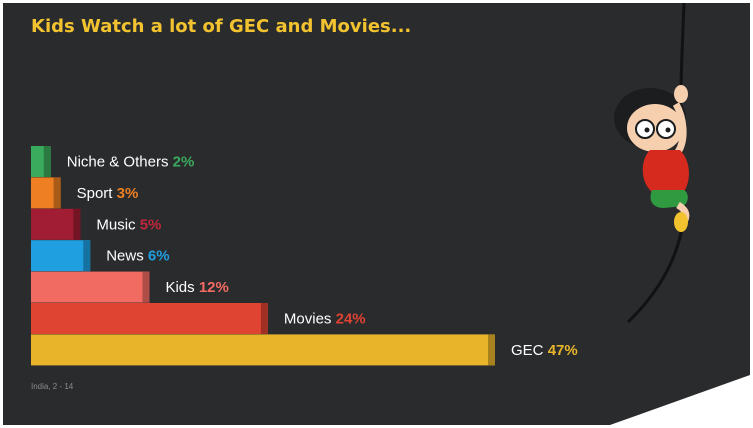 The image size is (753, 428). I want to click on category-label: Movies, so click(310, 319).